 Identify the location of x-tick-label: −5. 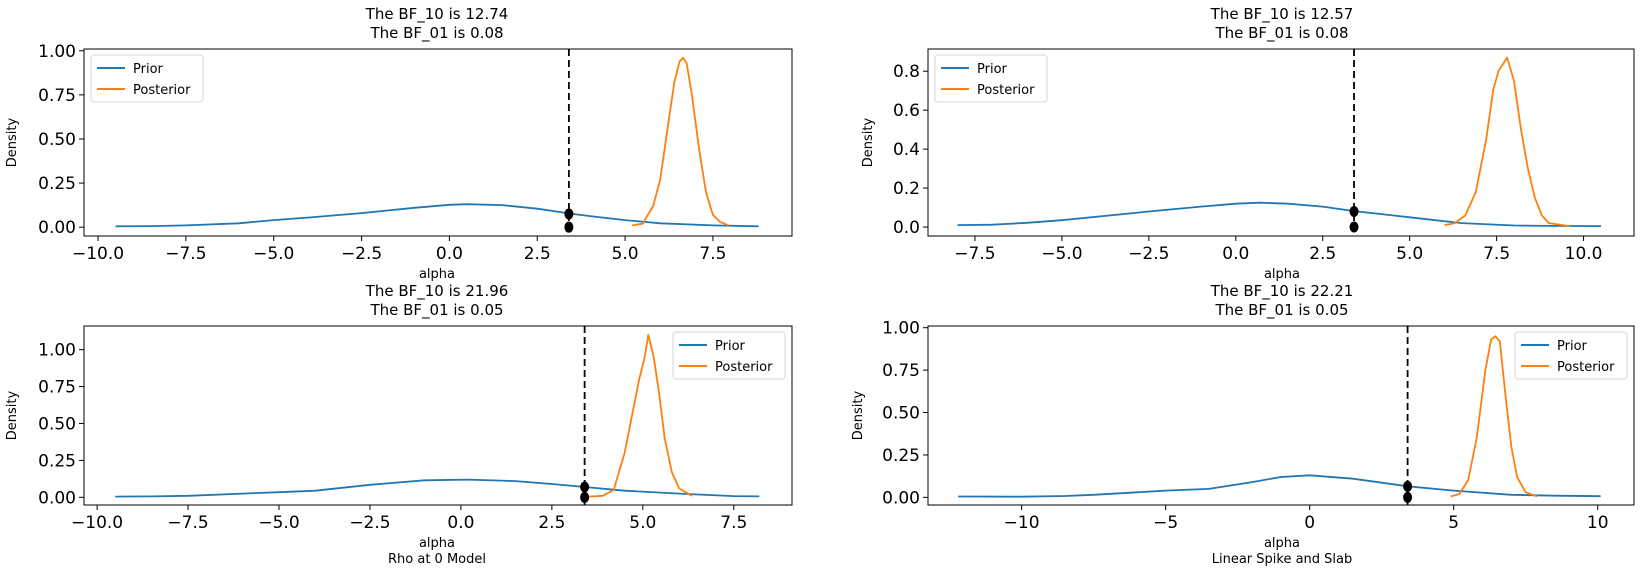
(1165, 523).